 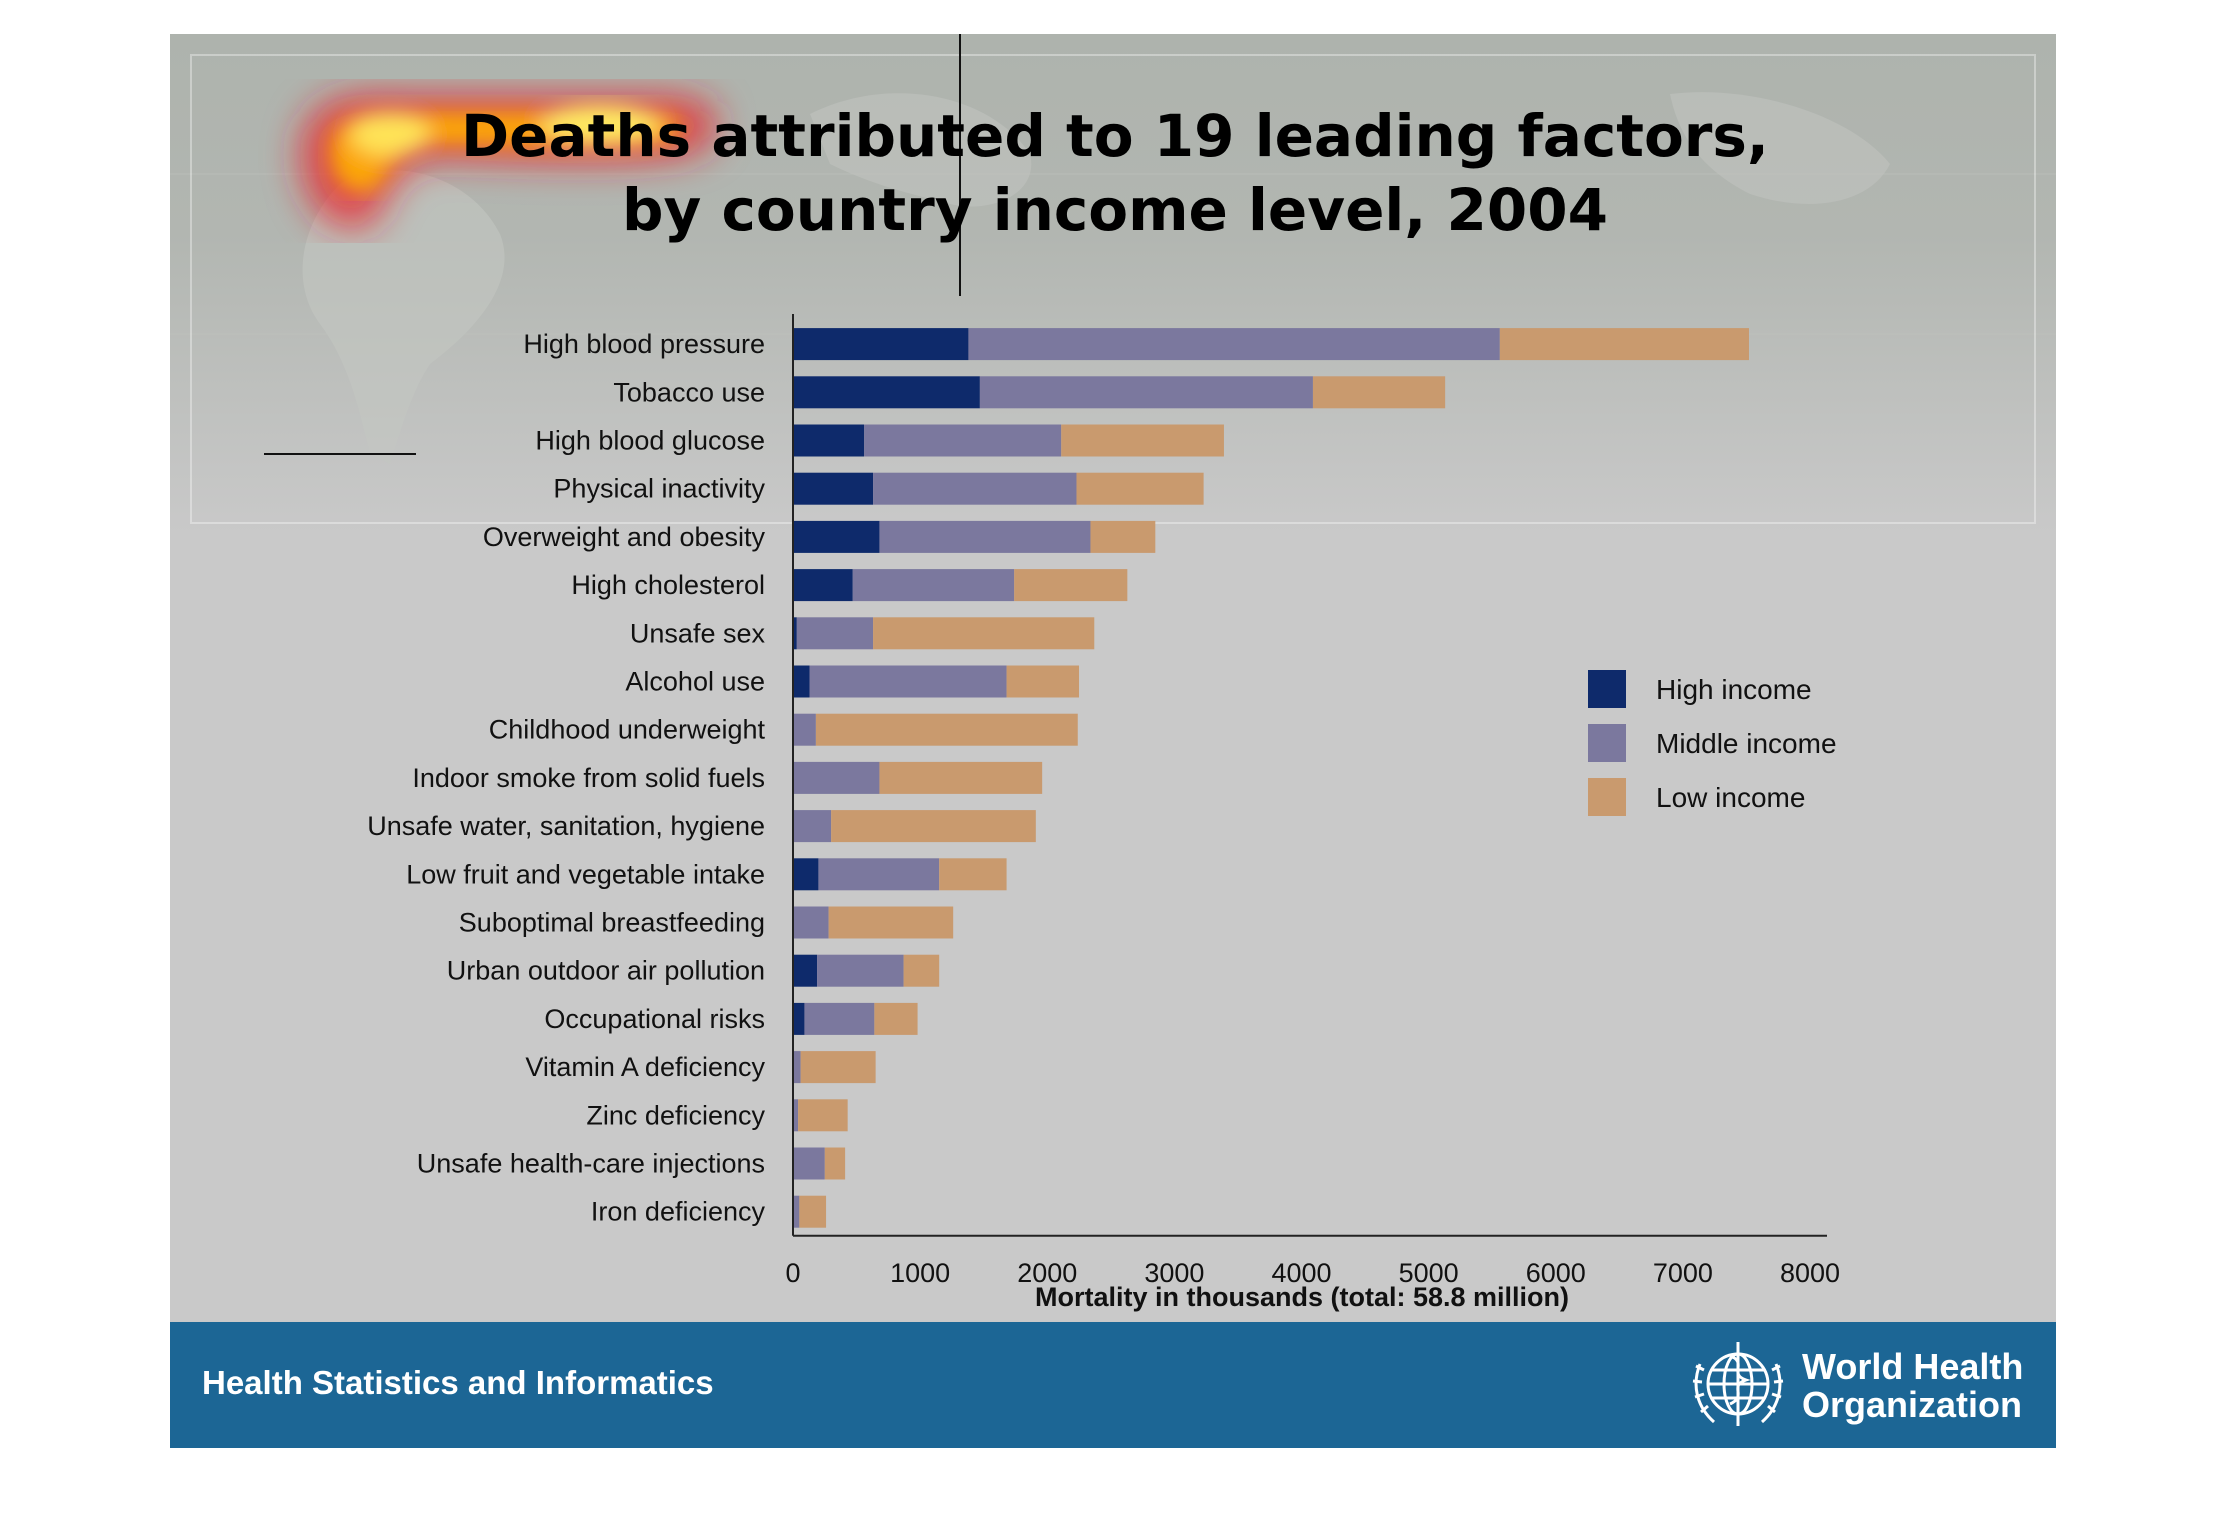 What do you see at coordinates (1115, 136) in the screenshot?
I see `chart-title-line-1: Deaths attributed to 19 leading factors,` at bounding box center [1115, 136].